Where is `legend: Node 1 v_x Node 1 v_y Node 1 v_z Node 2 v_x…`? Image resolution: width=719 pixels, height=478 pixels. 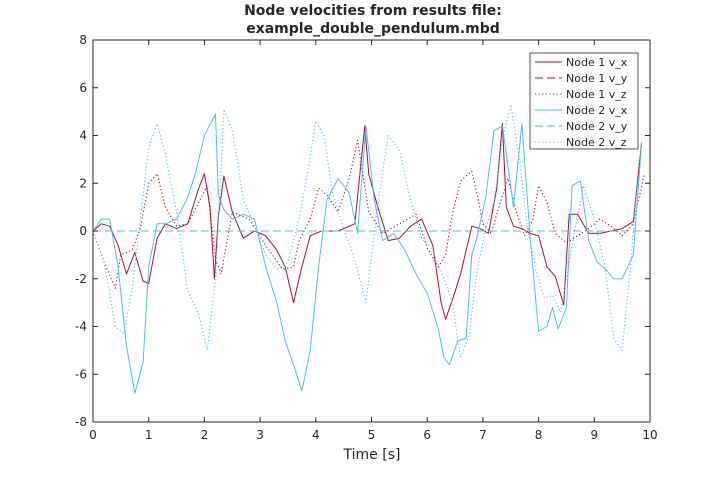 legend: Node 1 v_x Node 1 v_y Node 1 v_z Node 2 v_x… is located at coordinates (584, 101).